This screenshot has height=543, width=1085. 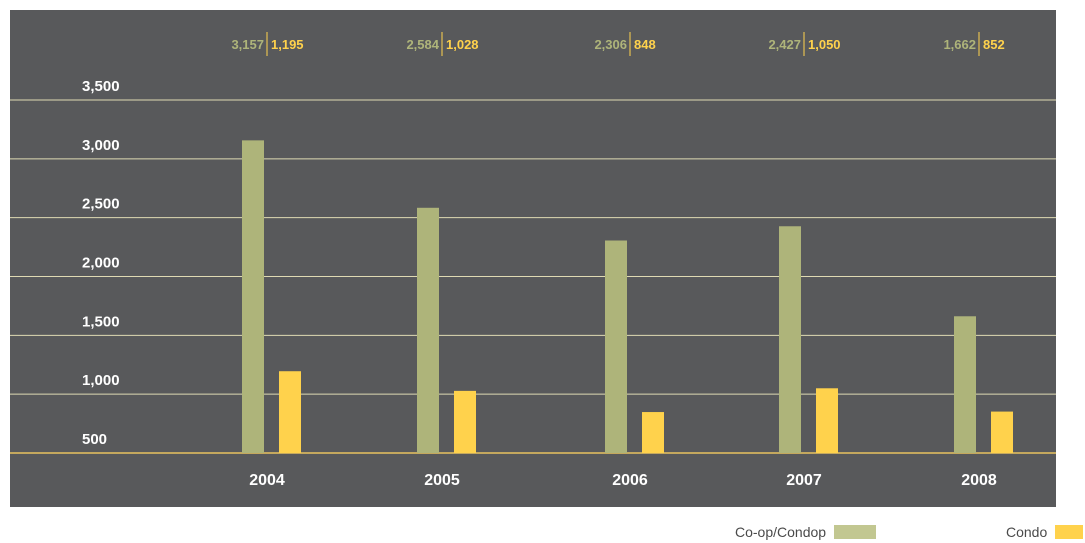 What do you see at coordinates (94, 439) in the screenshot?
I see `y-tick-label: 500` at bounding box center [94, 439].